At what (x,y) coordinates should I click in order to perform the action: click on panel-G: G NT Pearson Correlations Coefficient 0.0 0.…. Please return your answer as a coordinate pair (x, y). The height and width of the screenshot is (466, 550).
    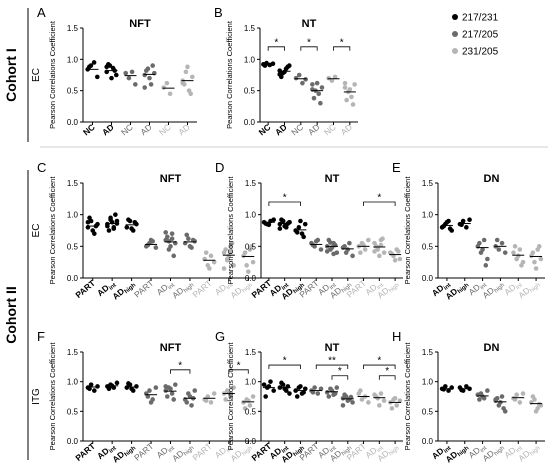
    Looking at the image, I should click on (309, 397).